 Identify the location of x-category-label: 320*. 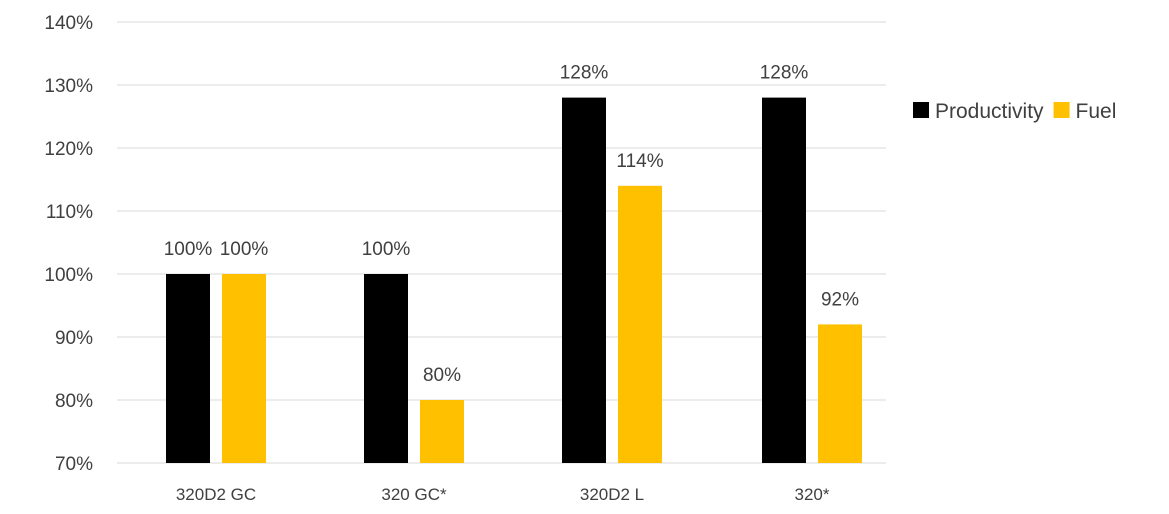
(812, 494).